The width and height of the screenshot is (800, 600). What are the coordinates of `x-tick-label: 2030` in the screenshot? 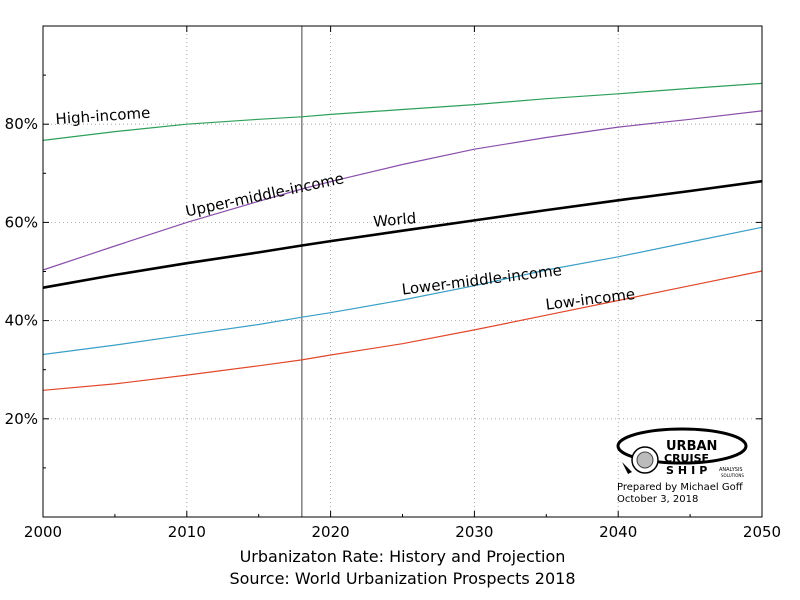 It's located at (474, 532).